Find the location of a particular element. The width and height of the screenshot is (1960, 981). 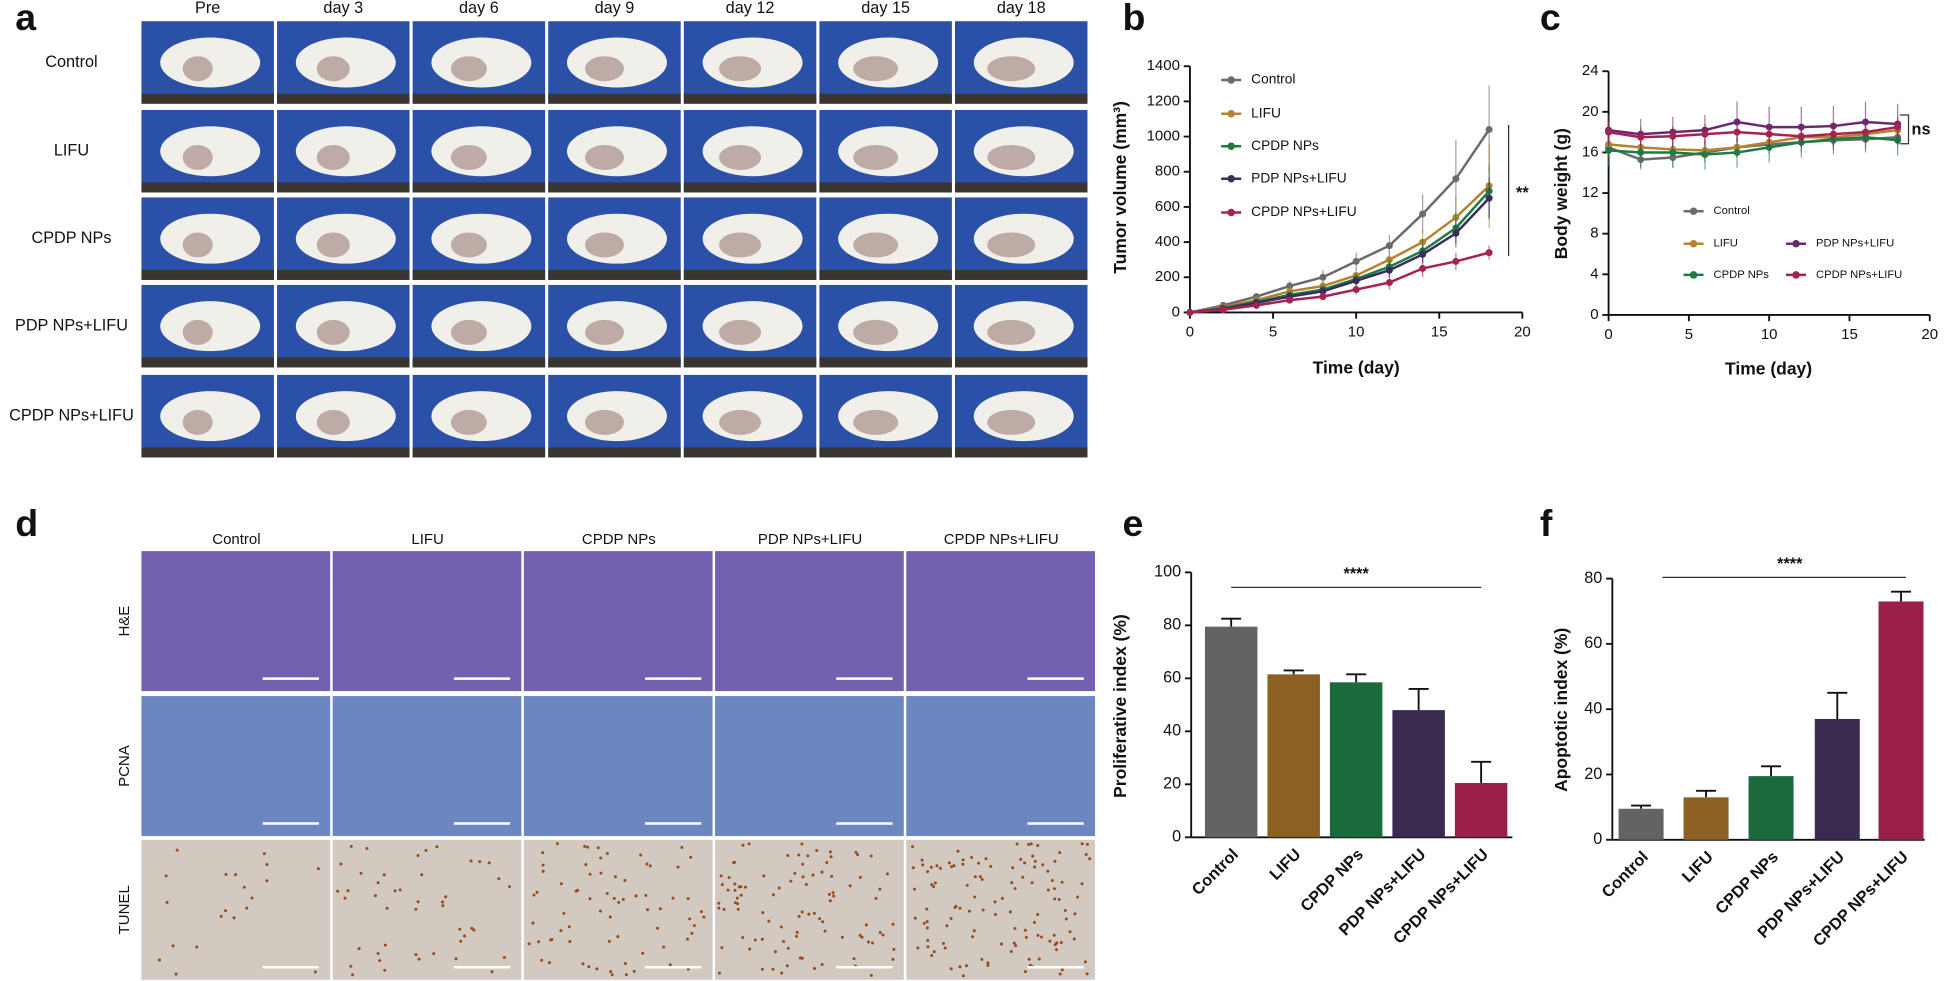

panel-letter: a is located at coordinates (26, 19).